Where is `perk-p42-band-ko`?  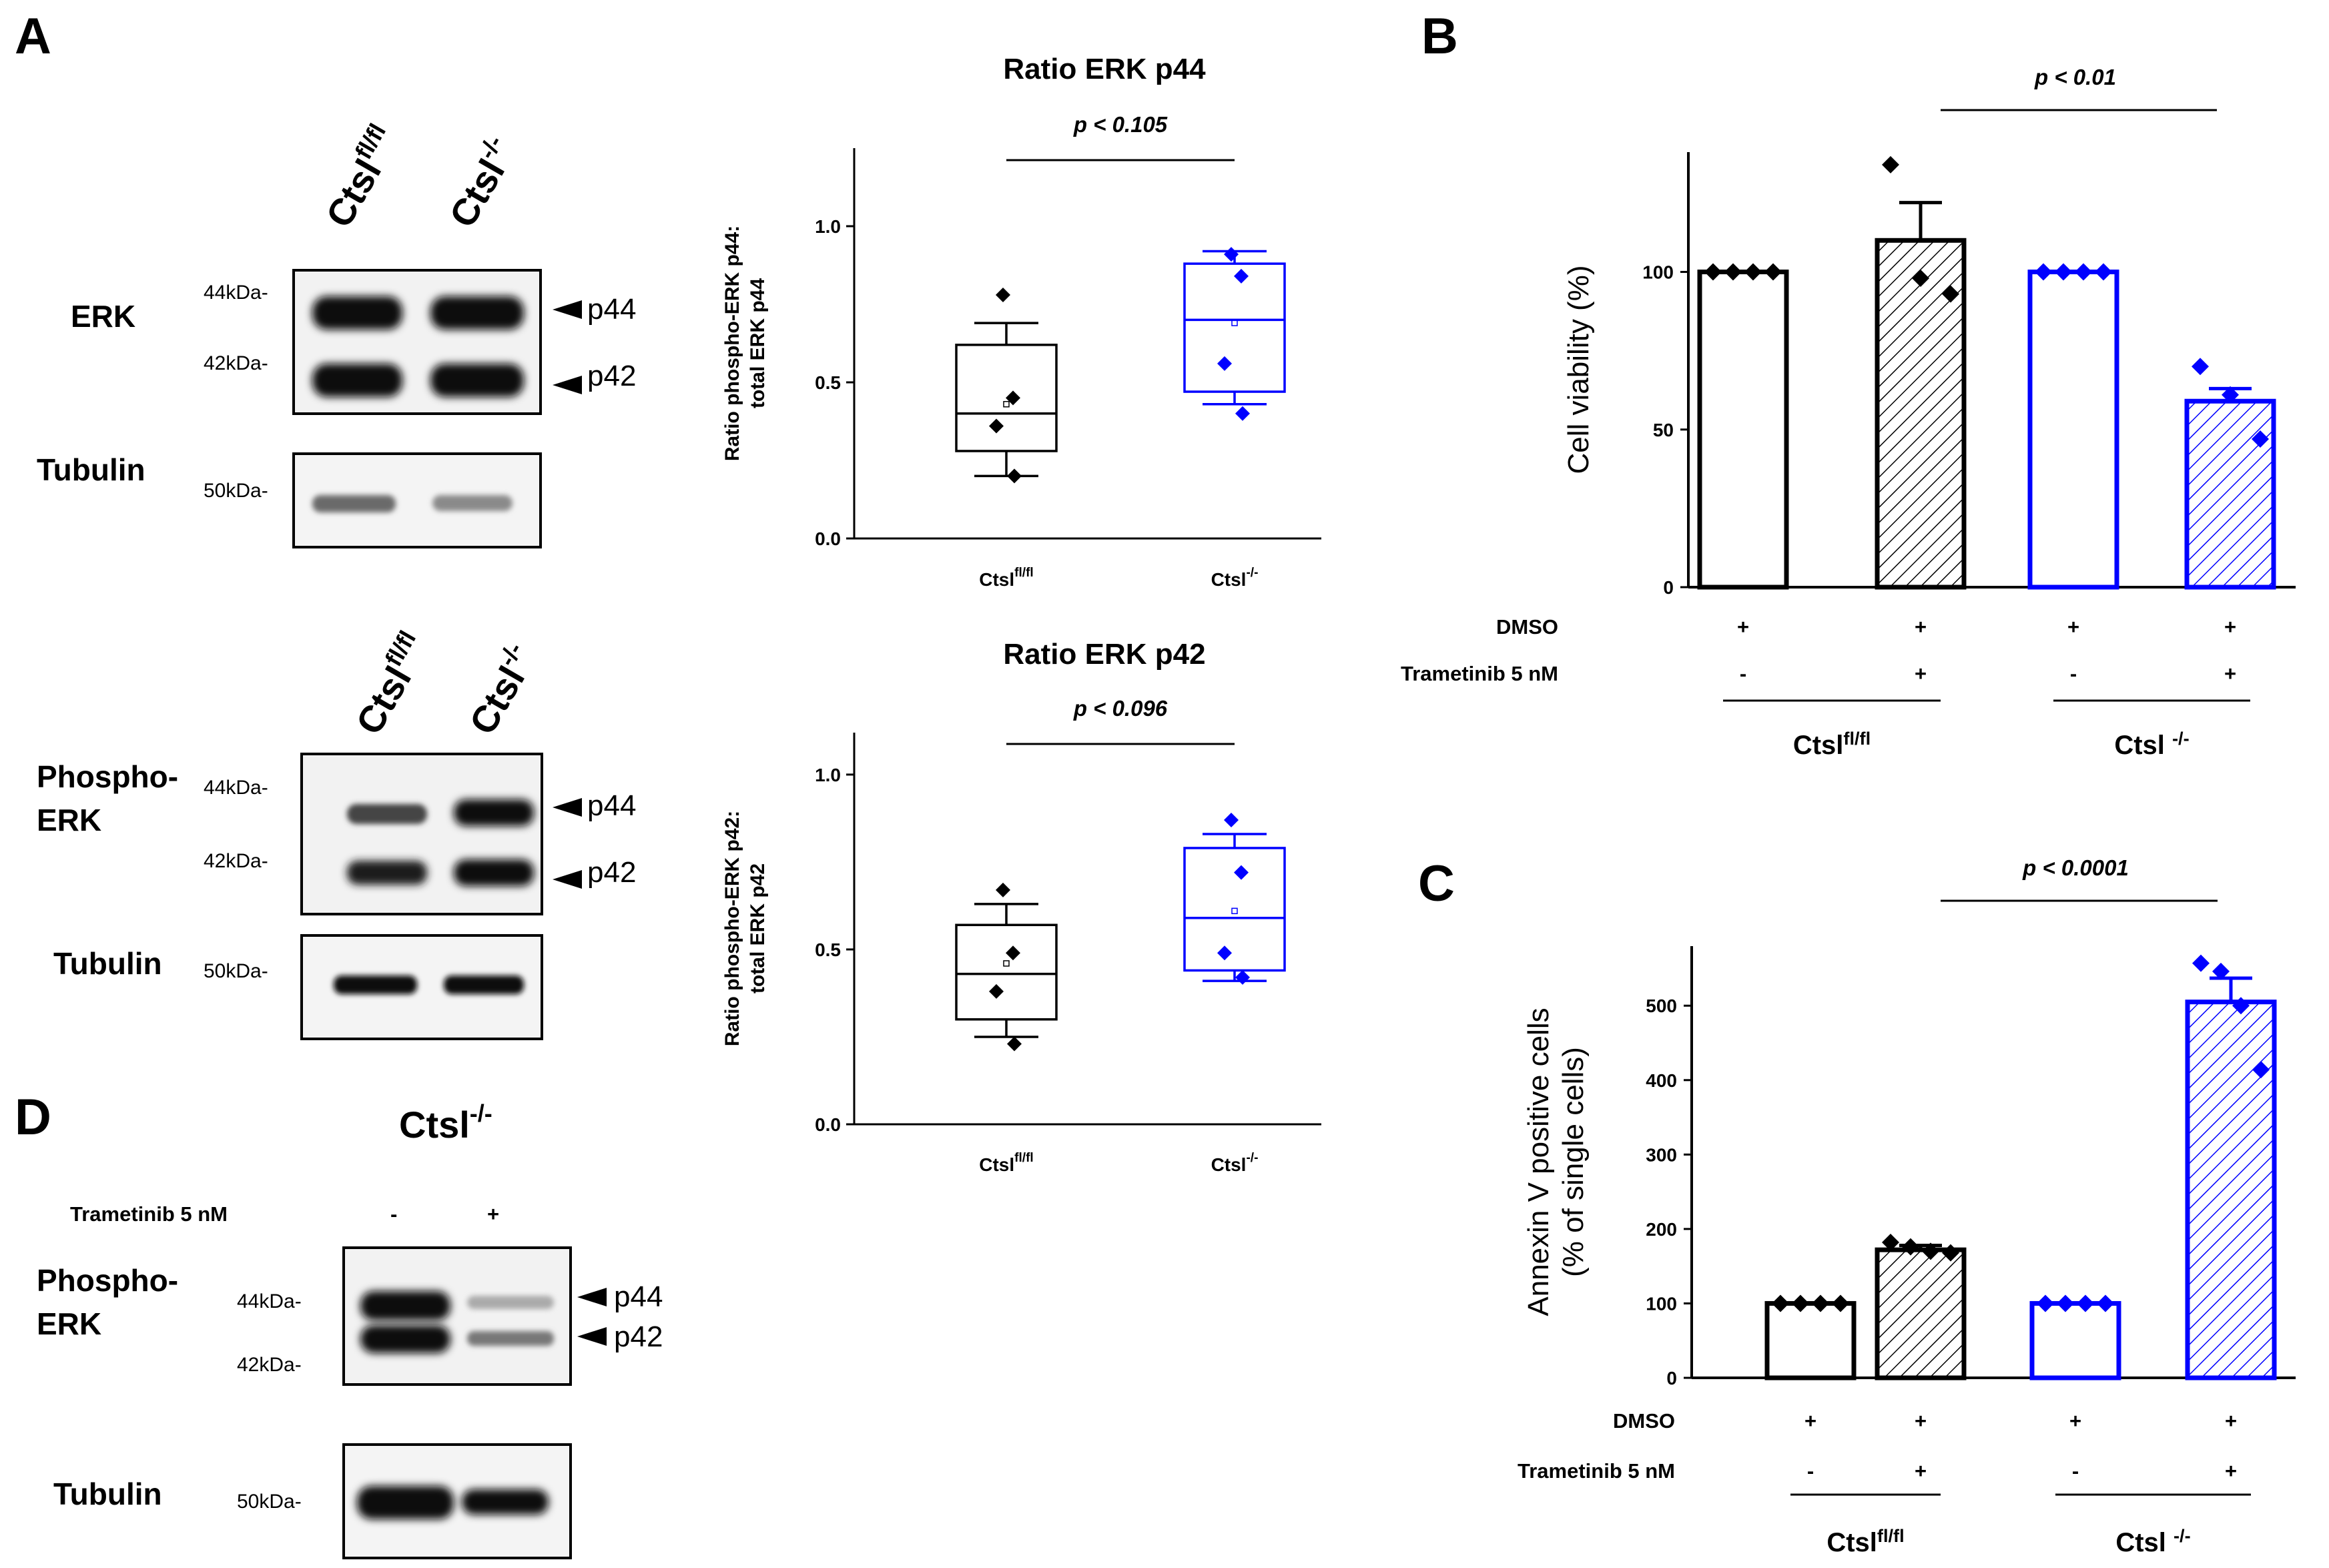 perk-p42-band-ko is located at coordinates (494, 872).